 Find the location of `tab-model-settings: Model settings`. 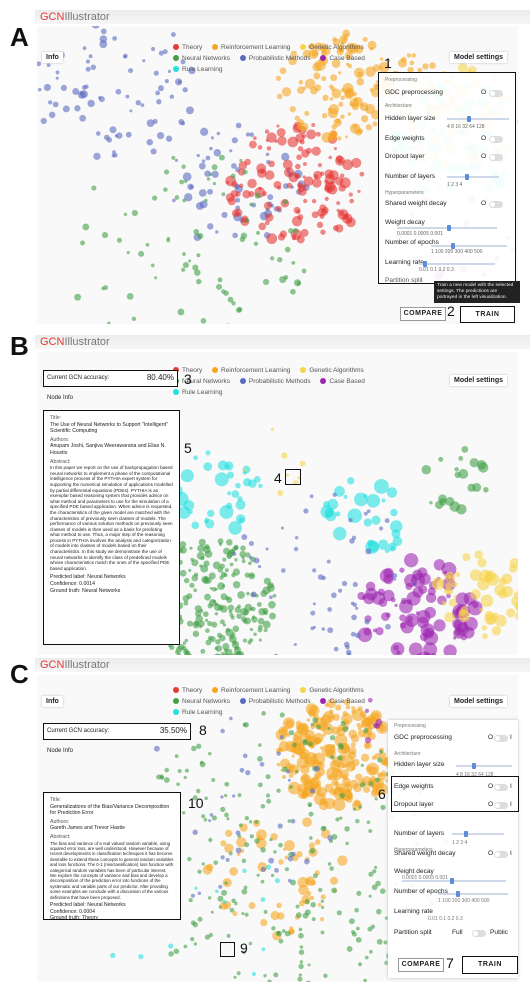

tab-model-settings: Model settings is located at coordinates (479, 701).